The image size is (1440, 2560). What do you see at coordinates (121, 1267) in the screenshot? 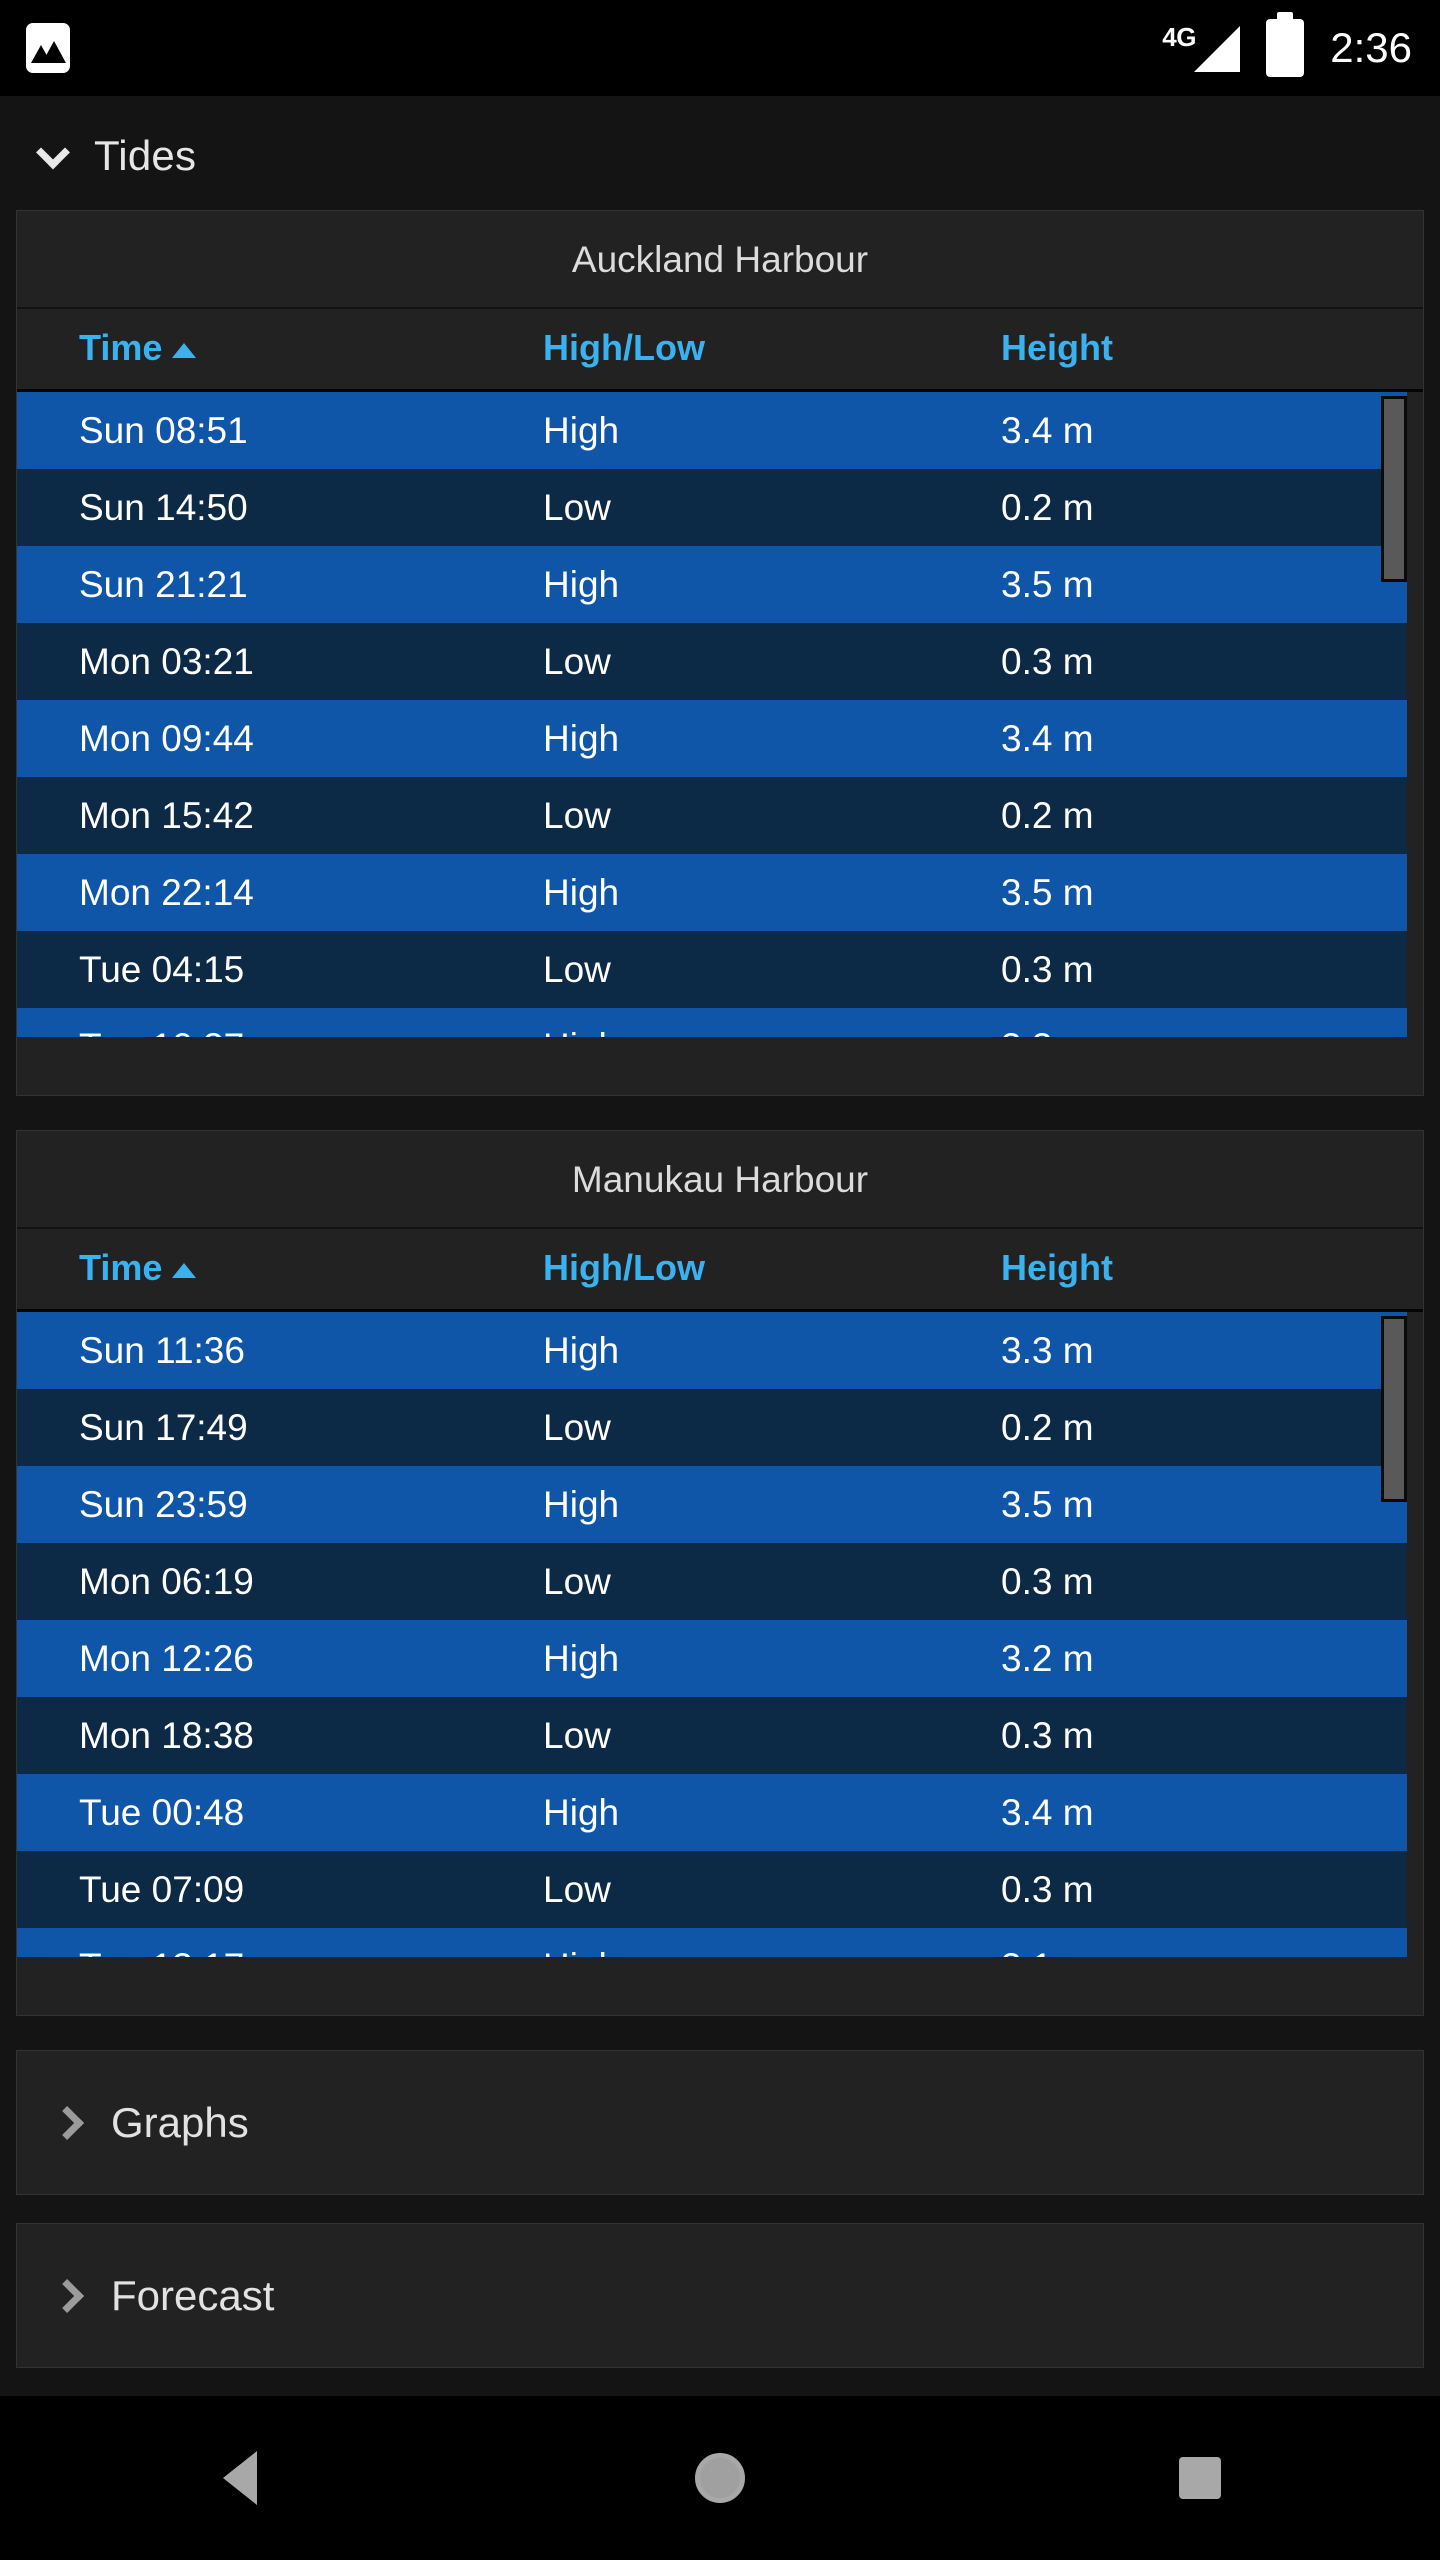
I see `column-header-time-label: Time` at bounding box center [121, 1267].